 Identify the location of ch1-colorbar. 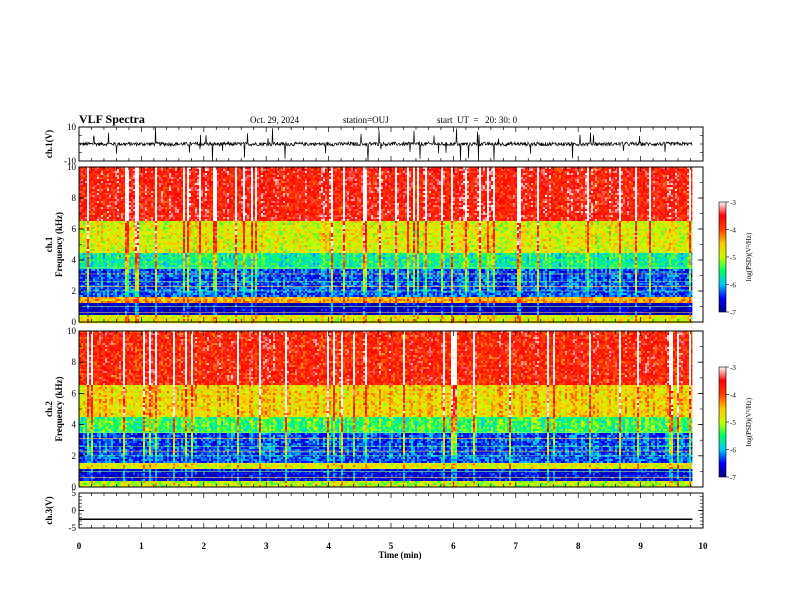
(722, 257).